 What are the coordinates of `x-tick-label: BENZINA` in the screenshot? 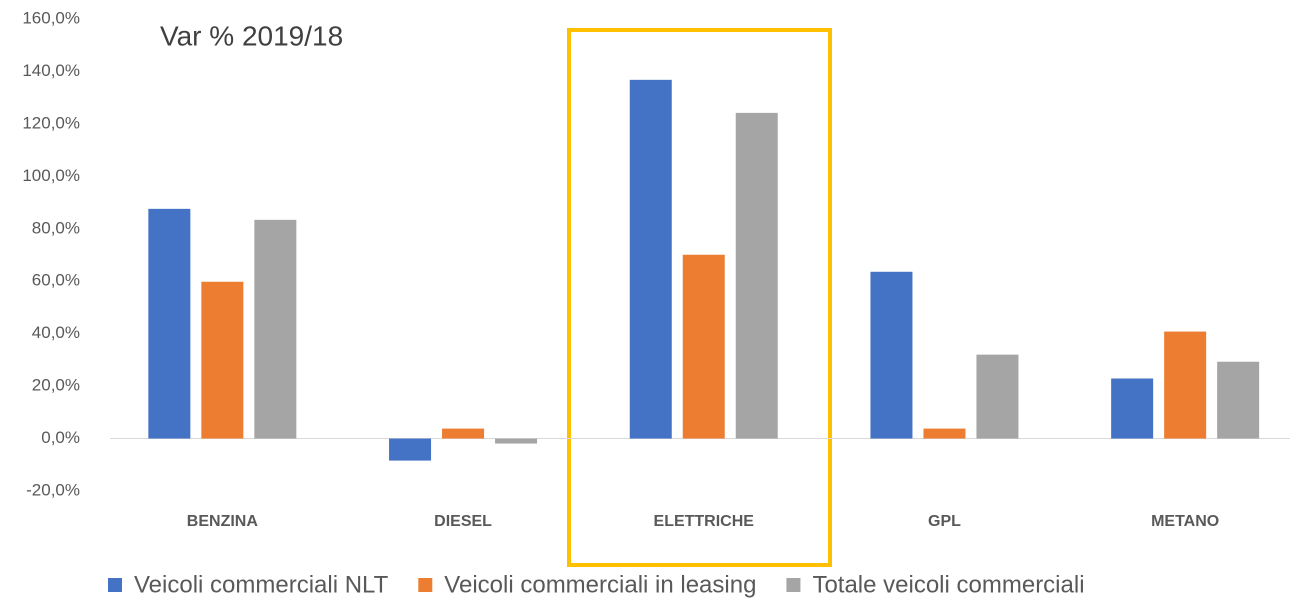 It's located at (223, 521).